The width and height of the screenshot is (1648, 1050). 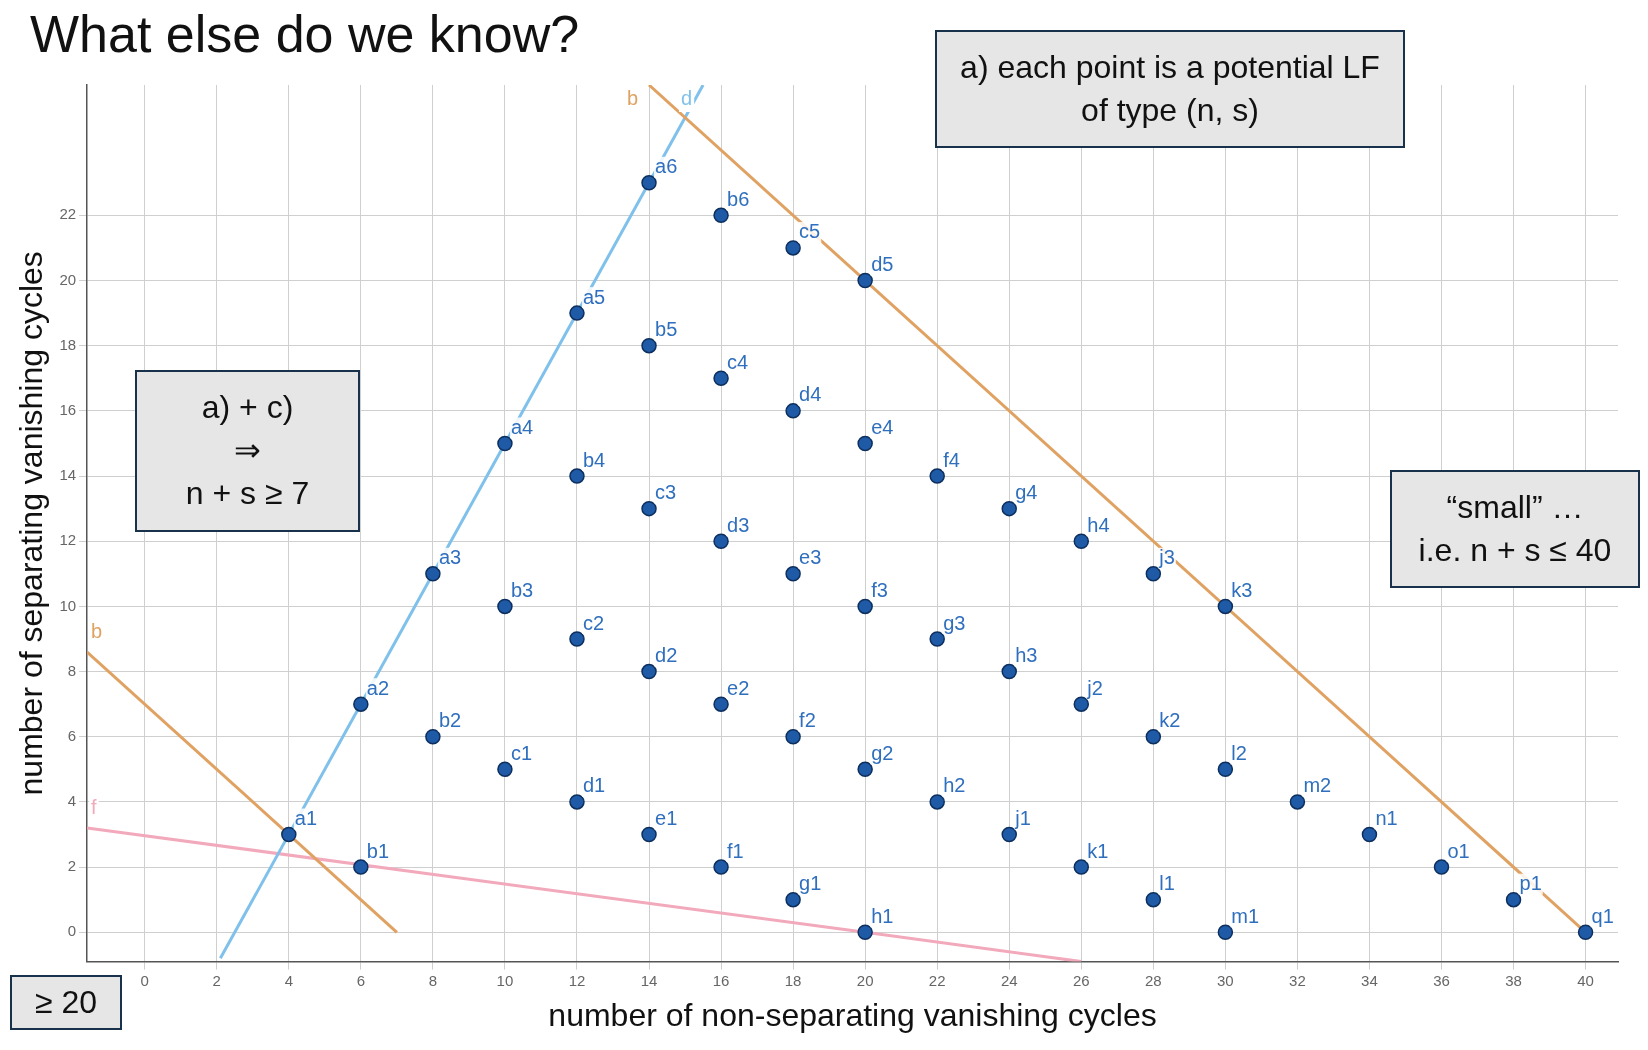 What do you see at coordinates (1585, 980) in the screenshot?
I see `x-tick-label: 40` at bounding box center [1585, 980].